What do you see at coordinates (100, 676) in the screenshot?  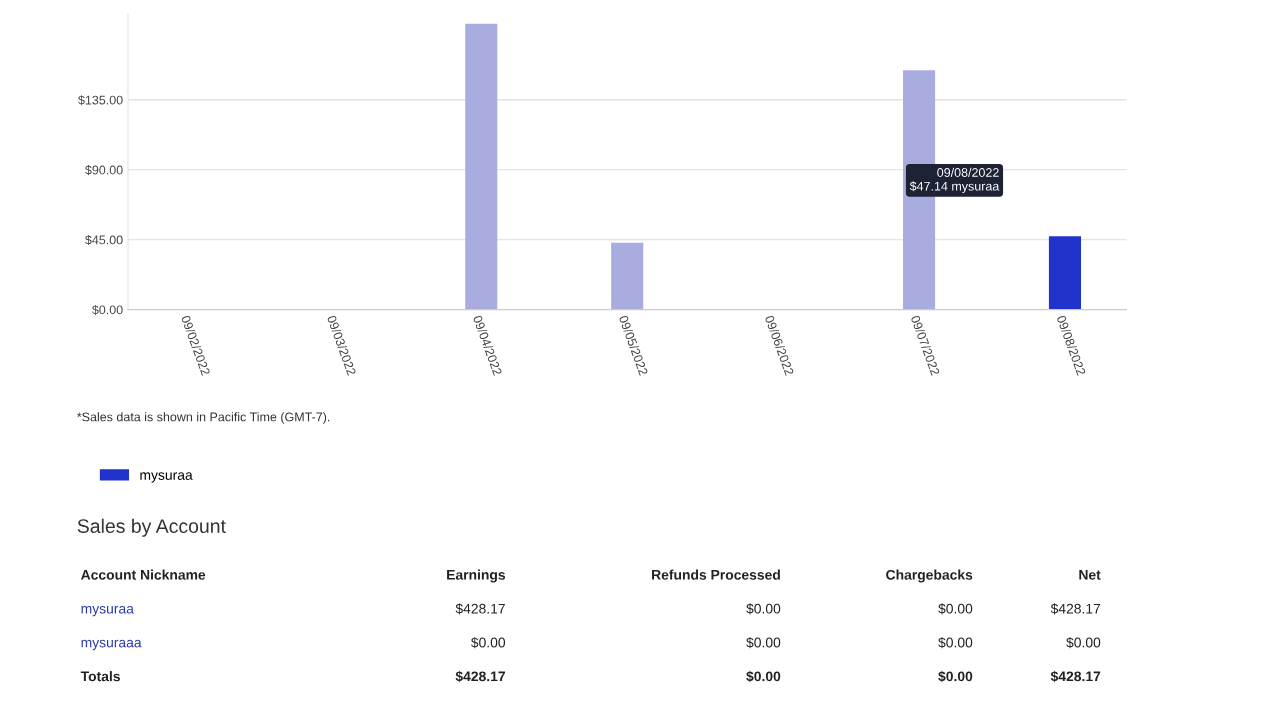 I see `text: Totals` at bounding box center [100, 676].